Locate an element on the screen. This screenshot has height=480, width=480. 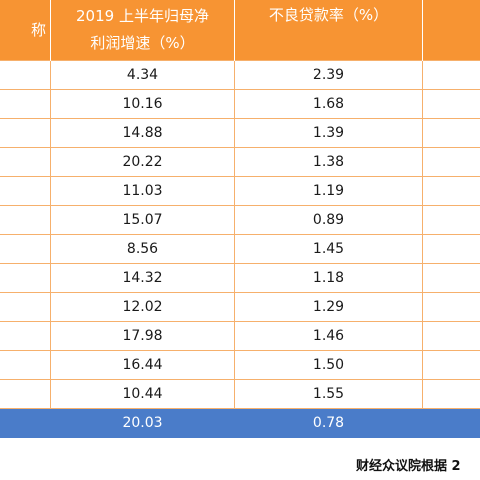
header-profit-line1: 2019 上半年归母净 is located at coordinates (142, 16).